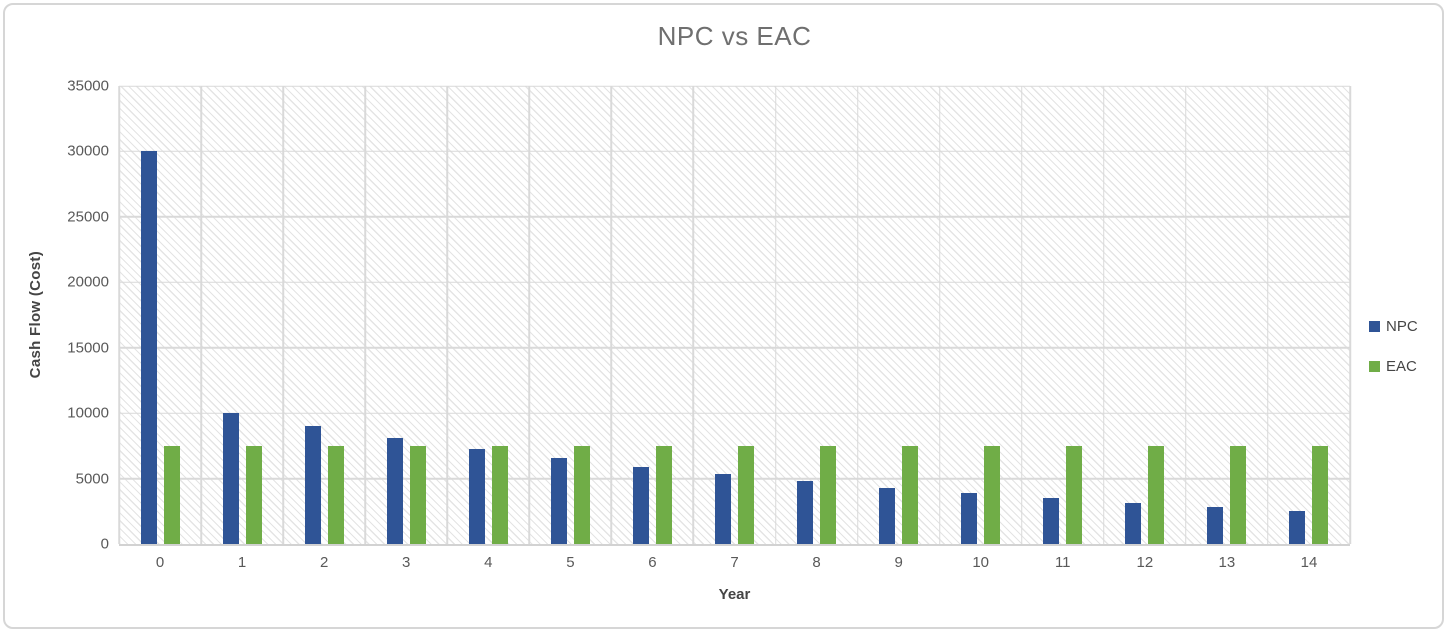 Image resolution: width=1447 pixels, height=632 pixels. What do you see at coordinates (816, 562) in the screenshot?
I see `x-tick-label: 8` at bounding box center [816, 562].